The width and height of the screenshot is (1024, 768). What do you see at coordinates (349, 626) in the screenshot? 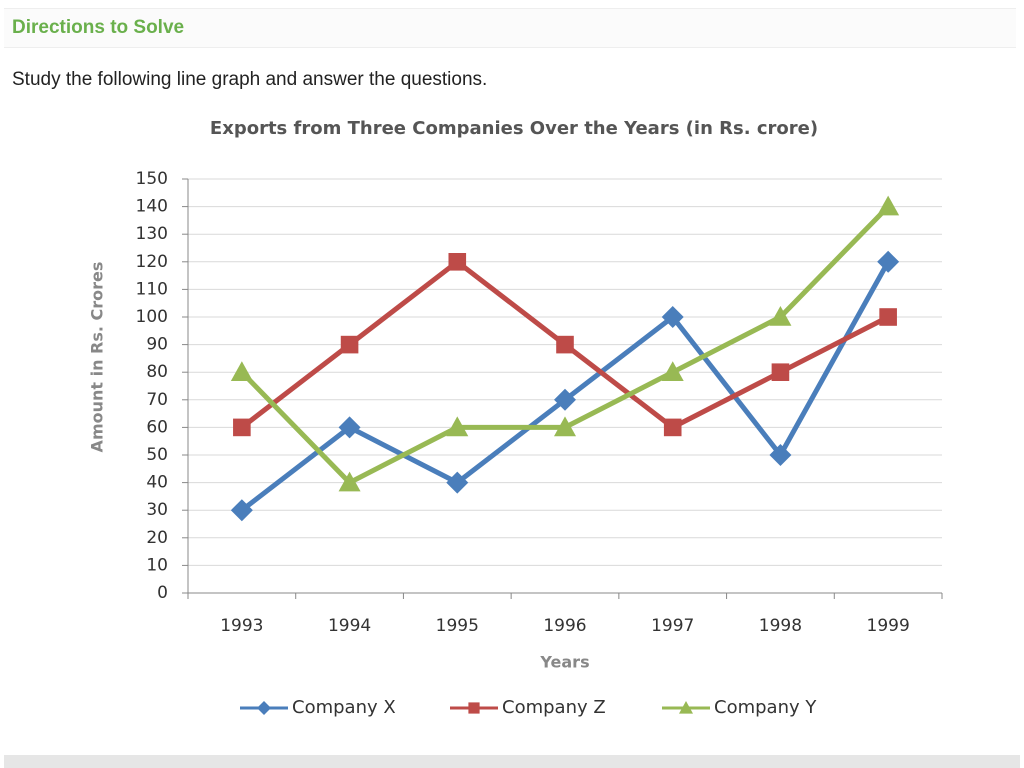
I see `x-tick-label: 1994` at bounding box center [349, 626].